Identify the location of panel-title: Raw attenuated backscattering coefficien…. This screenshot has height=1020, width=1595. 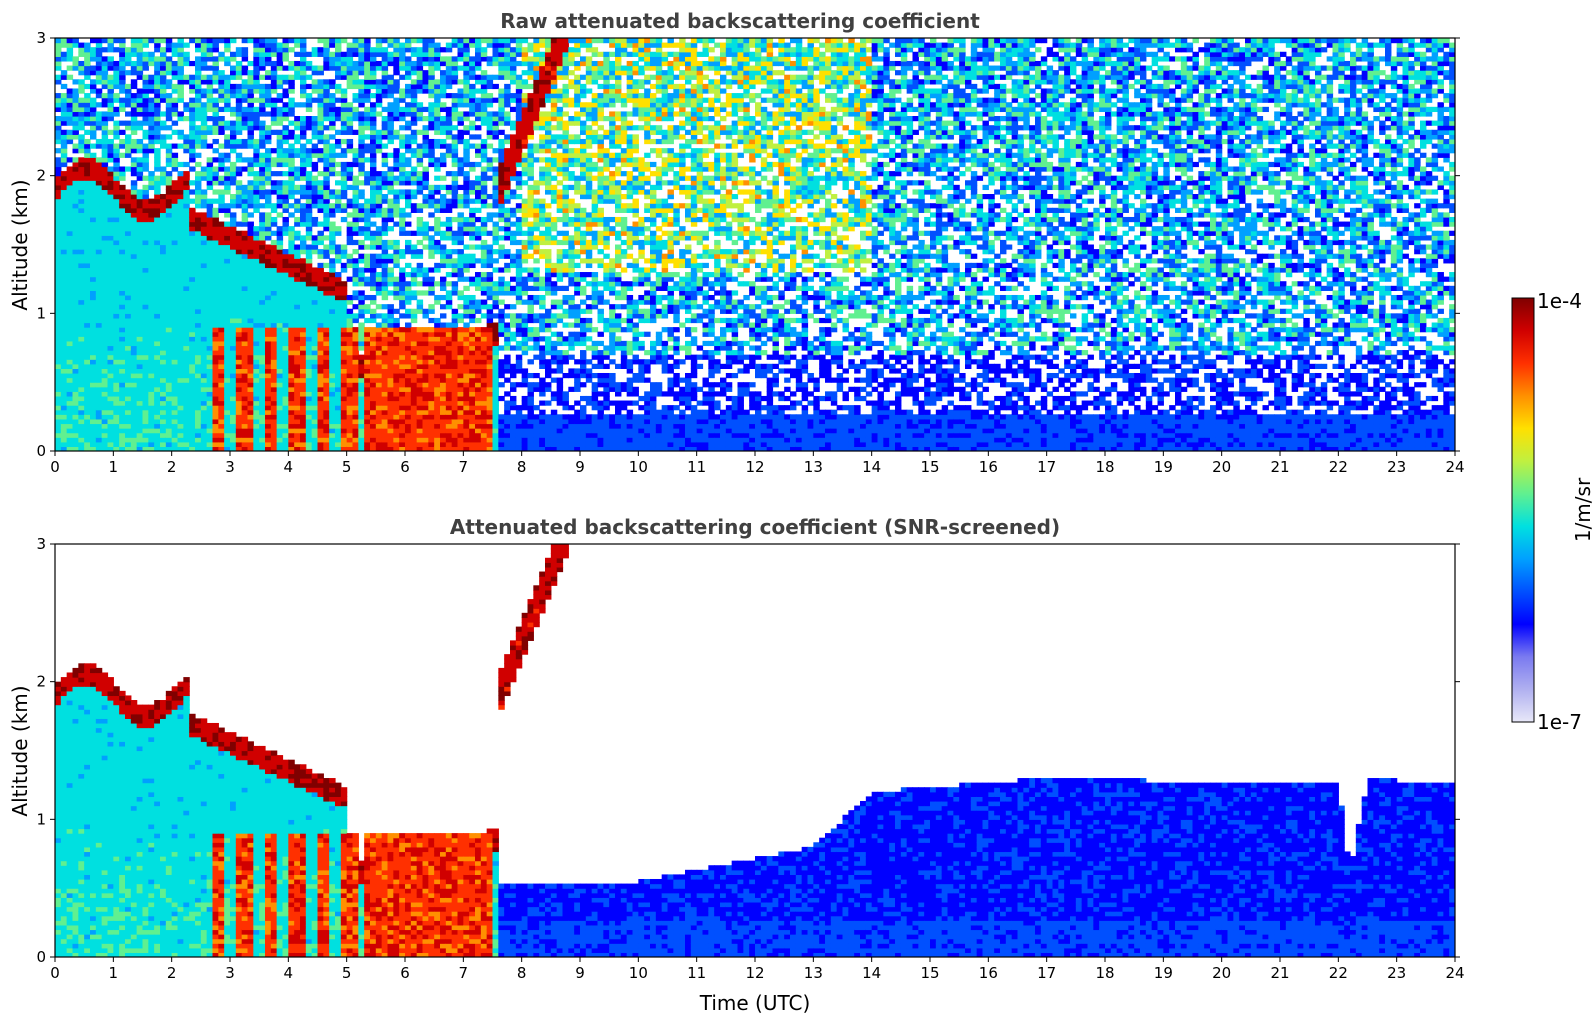
(740, 21).